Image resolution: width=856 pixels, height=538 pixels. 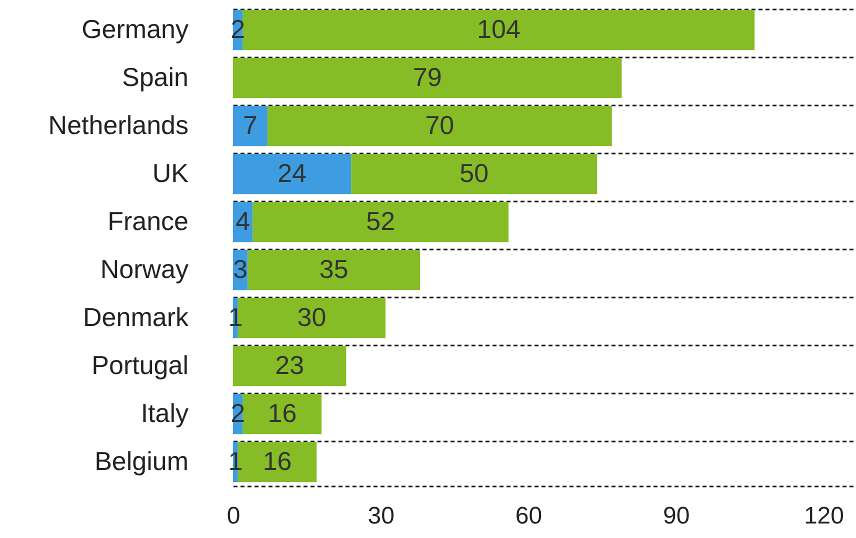 What do you see at coordinates (141, 461) in the screenshot?
I see `y-tick-label: Belgium` at bounding box center [141, 461].